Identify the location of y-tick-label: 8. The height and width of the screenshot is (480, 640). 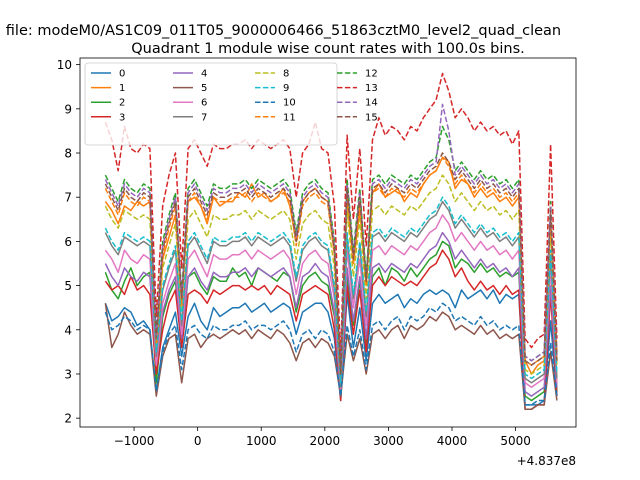
(68, 154).